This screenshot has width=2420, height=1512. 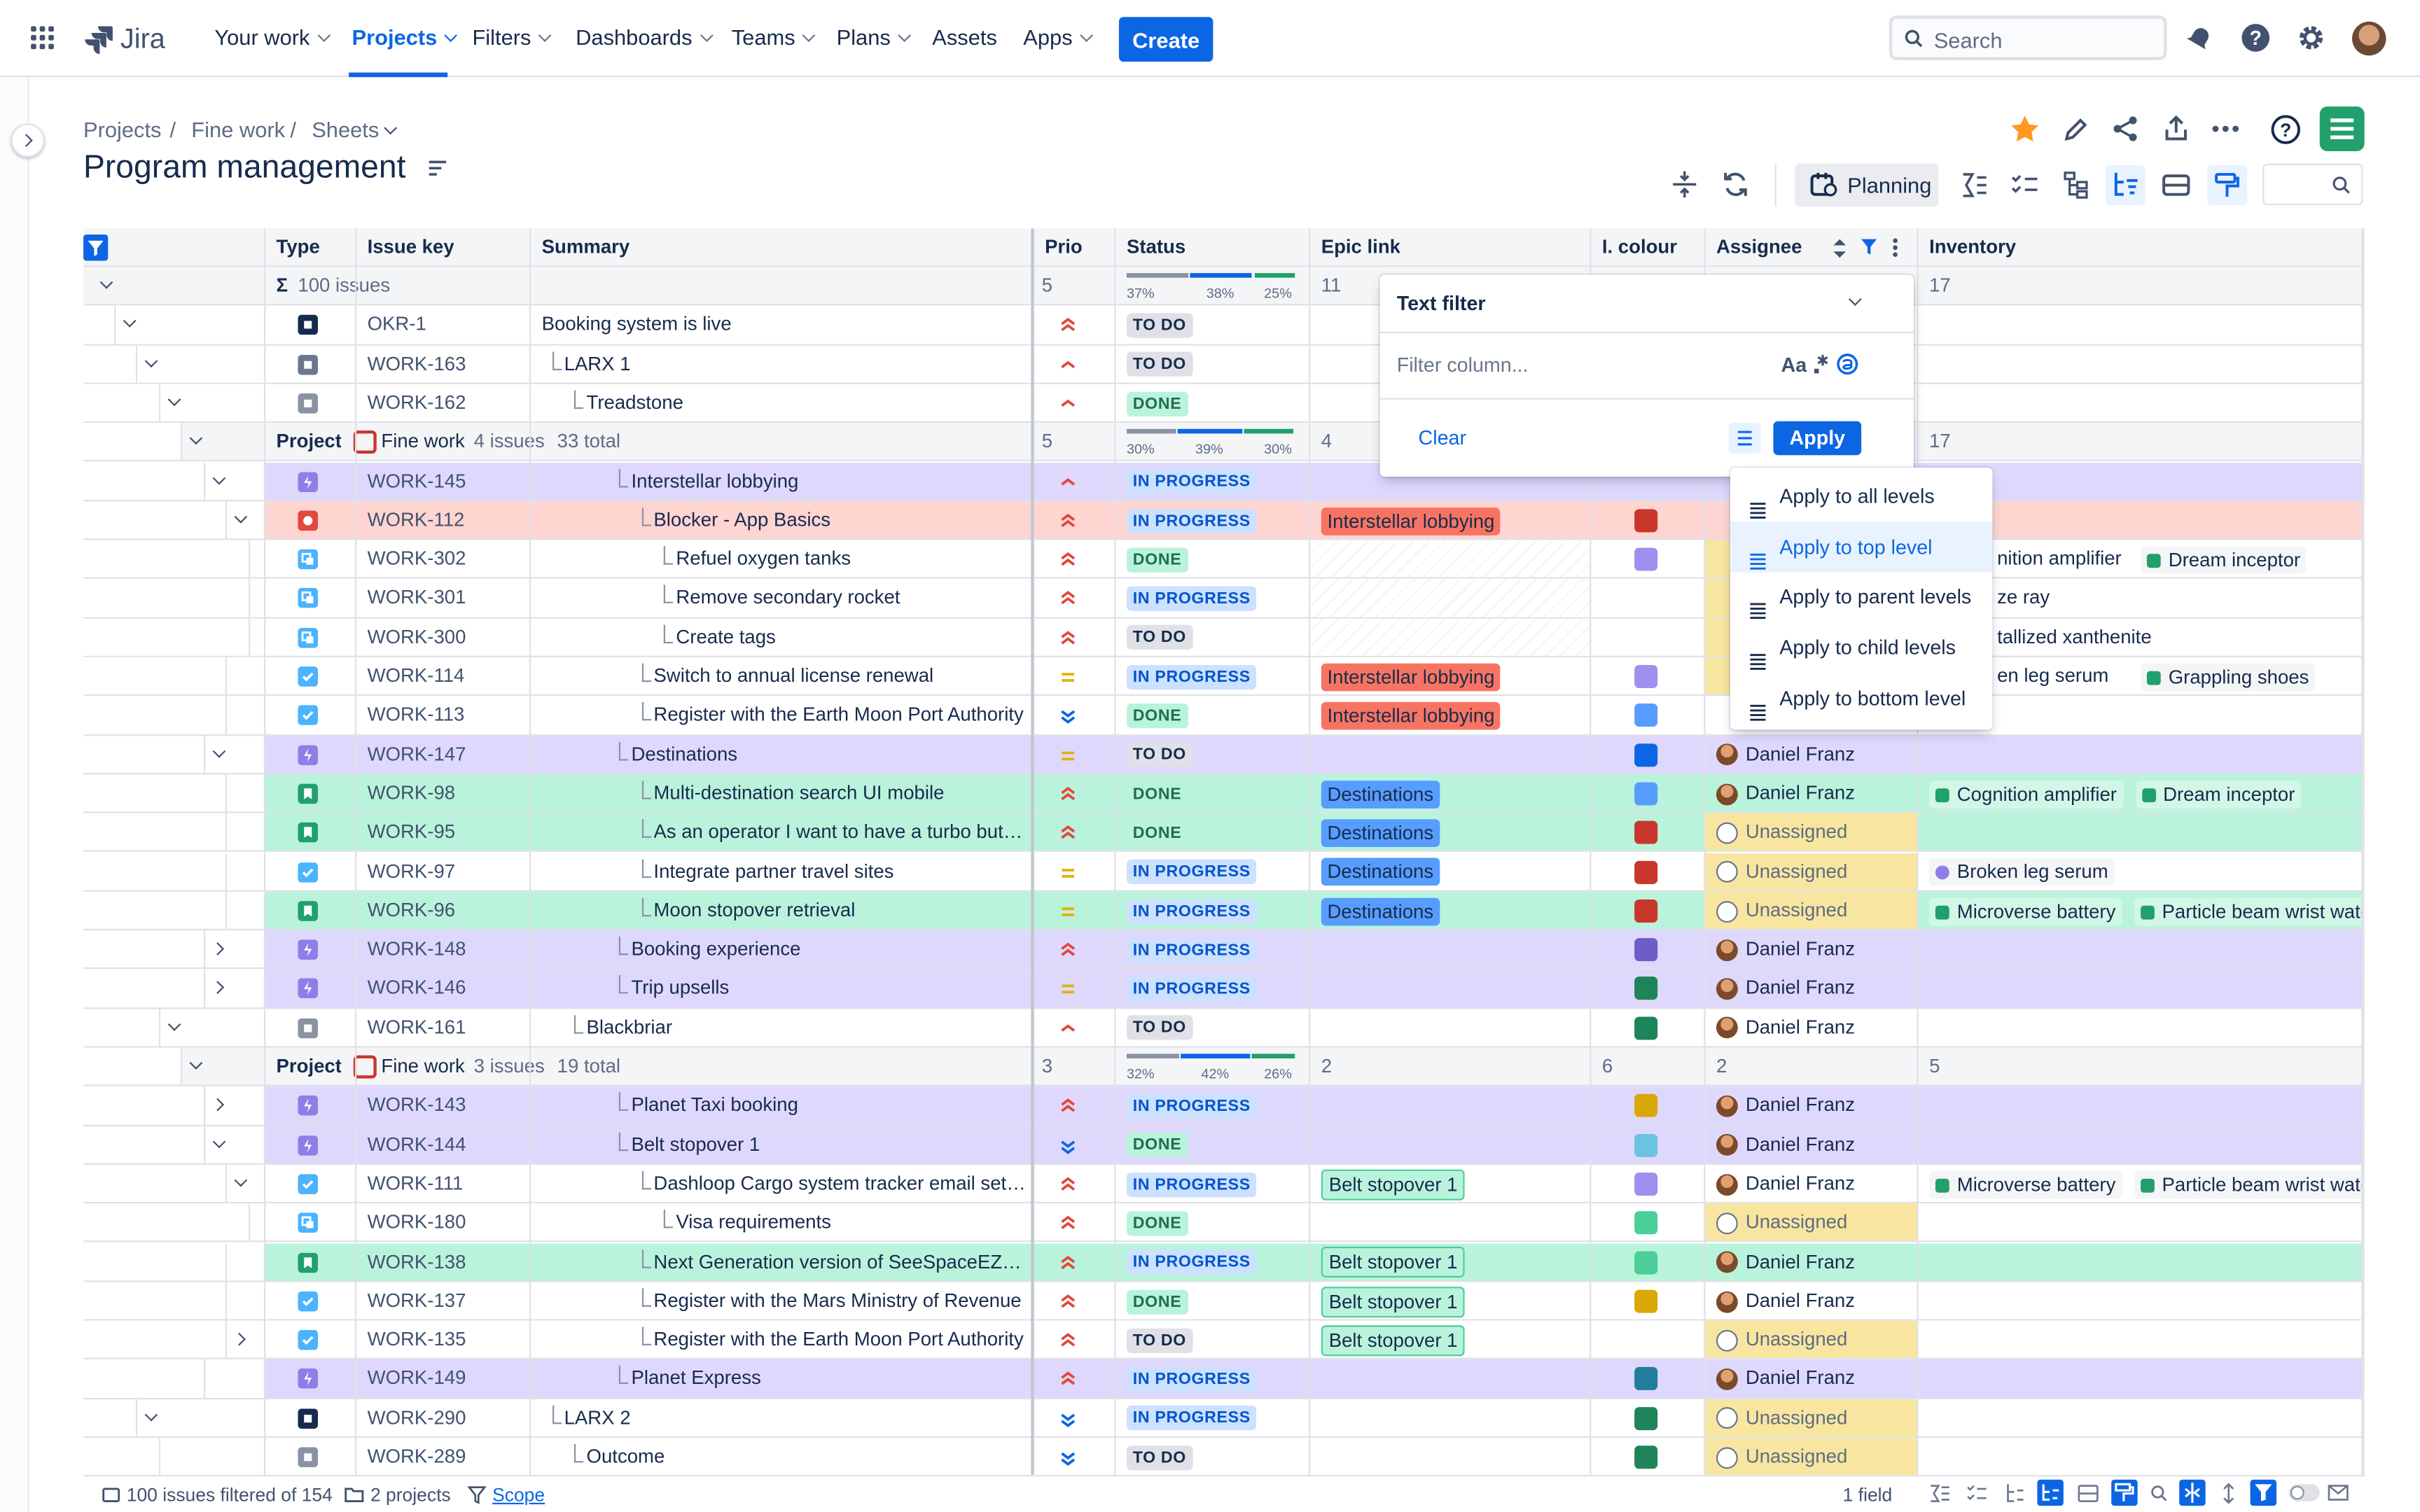 I want to click on row-density-icon, so click(x=2088, y=1493).